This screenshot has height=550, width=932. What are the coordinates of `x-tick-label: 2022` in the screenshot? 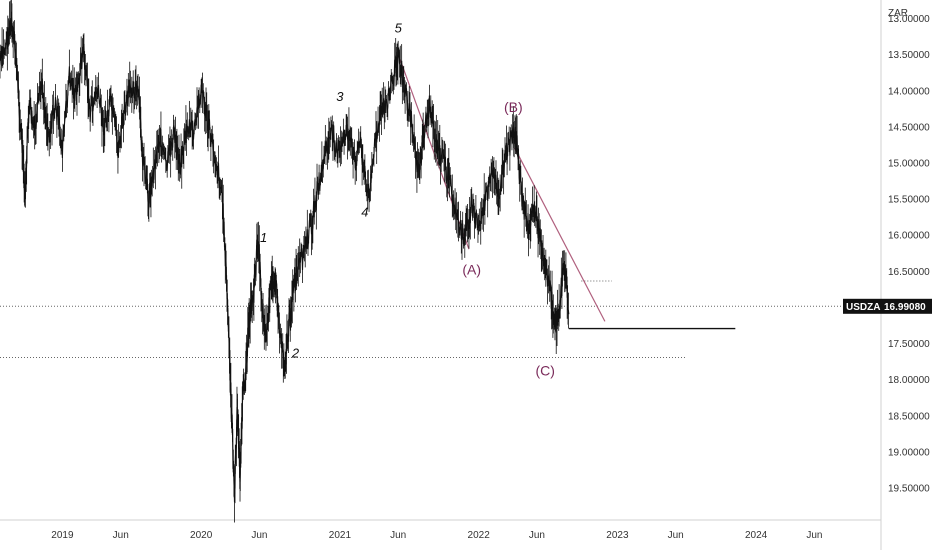 It's located at (479, 535).